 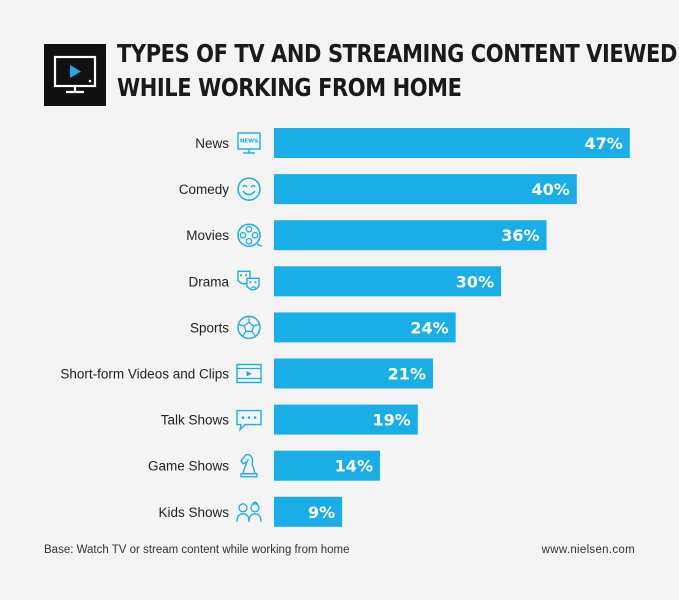 What do you see at coordinates (520, 235) in the screenshot?
I see `value-label: 36%` at bounding box center [520, 235].